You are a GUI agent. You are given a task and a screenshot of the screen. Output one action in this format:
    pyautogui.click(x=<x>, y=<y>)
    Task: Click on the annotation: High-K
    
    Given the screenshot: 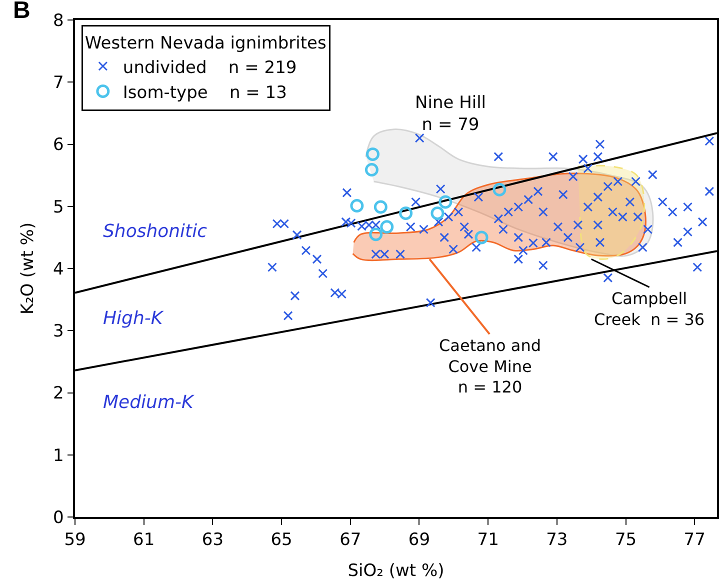 What is the action you would take?
    pyautogui.click(x=133, y=318)
    